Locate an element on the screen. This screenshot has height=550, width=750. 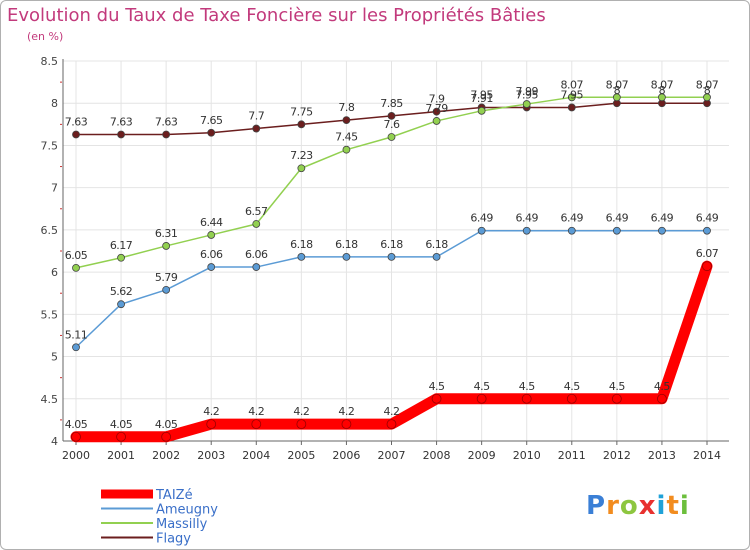
x-tick-label: 2007 is located at coordinates (392, 455).